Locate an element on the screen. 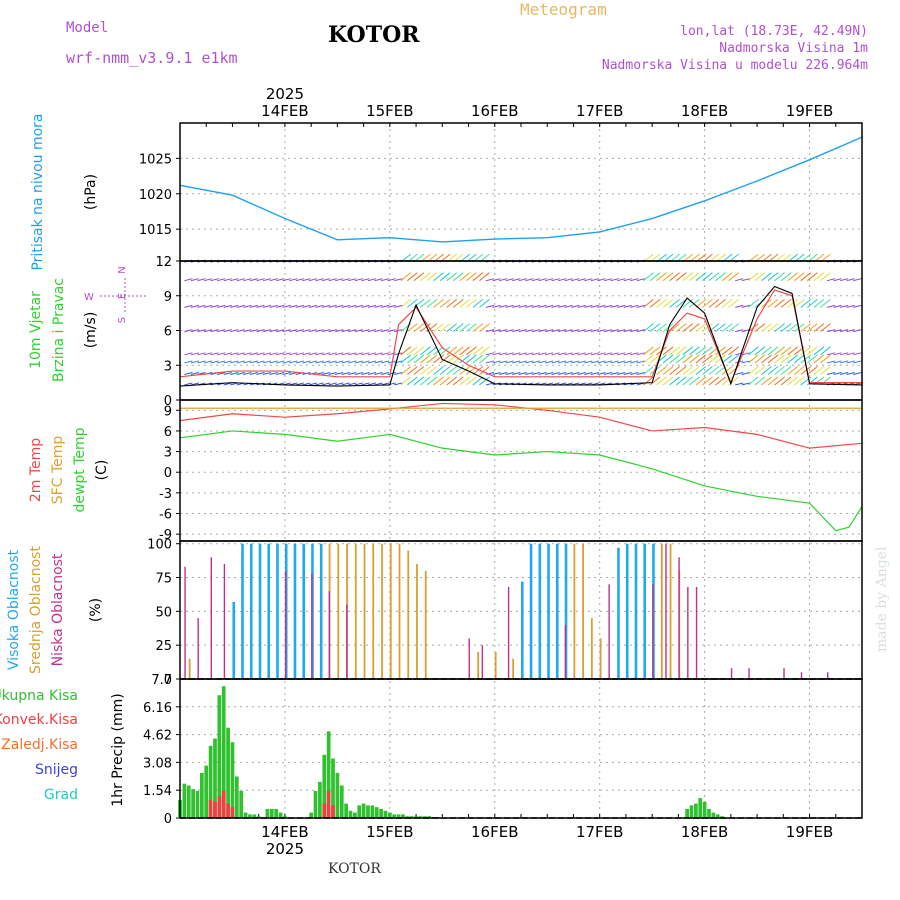 The width and height of the screenshot is (900, 900). precip-ylabel: 1hr Precip (mm) is located at coordinates (118, 749).